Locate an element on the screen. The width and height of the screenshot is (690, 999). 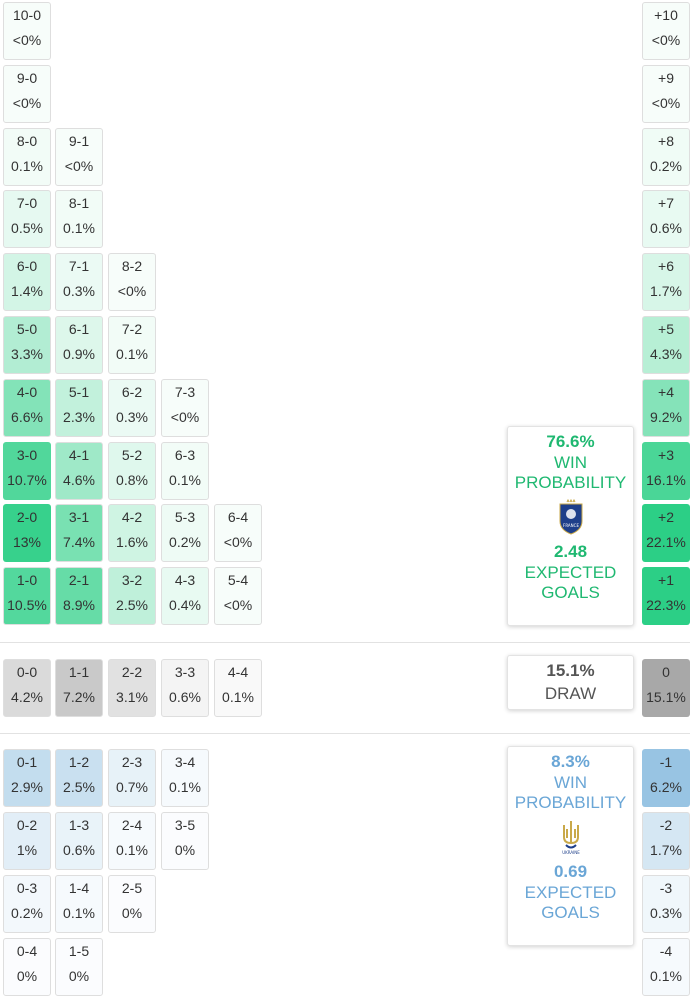
probability-label: 1.4% is located at coordinates (27, 291).